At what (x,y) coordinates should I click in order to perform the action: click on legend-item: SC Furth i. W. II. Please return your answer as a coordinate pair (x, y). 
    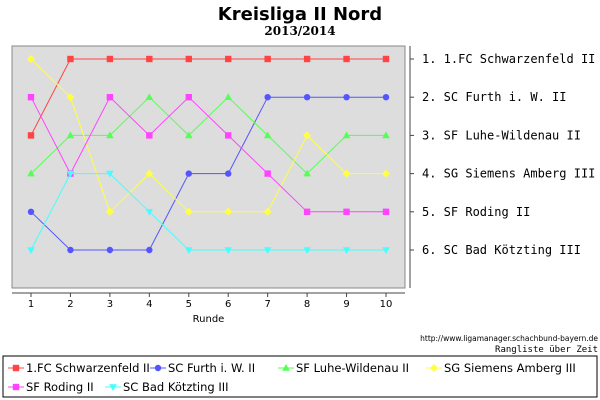
    Looking at the image, I should click on (202, 368).